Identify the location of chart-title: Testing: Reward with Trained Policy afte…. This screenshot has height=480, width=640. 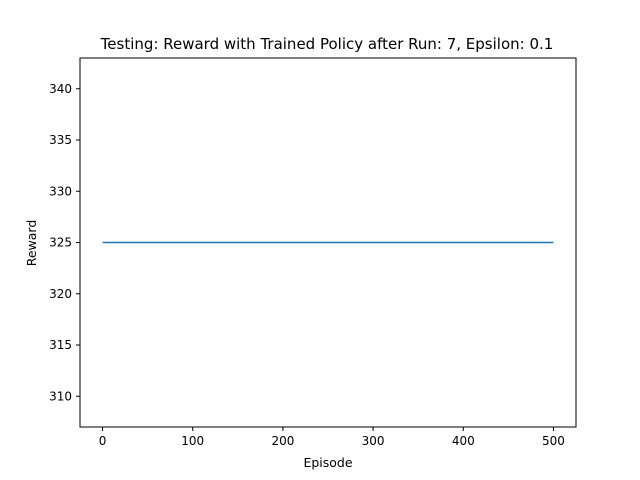
(327, 44).